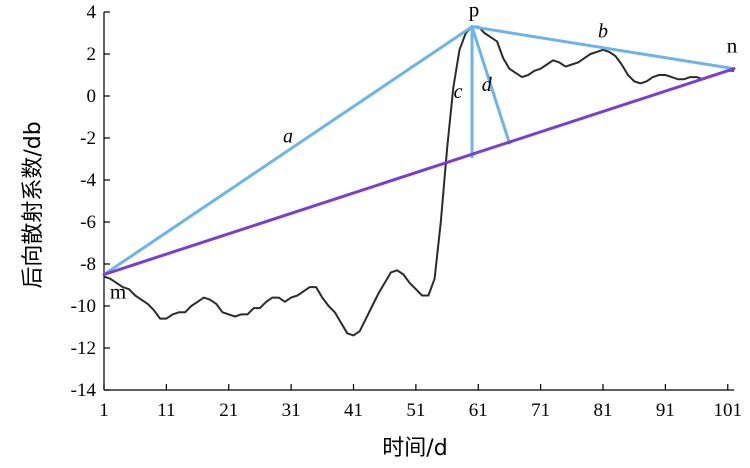  Describe the element at coordinates (33, 204) in the screenshot. I see `y-axis-title: 后向散射系数/db` at that location.